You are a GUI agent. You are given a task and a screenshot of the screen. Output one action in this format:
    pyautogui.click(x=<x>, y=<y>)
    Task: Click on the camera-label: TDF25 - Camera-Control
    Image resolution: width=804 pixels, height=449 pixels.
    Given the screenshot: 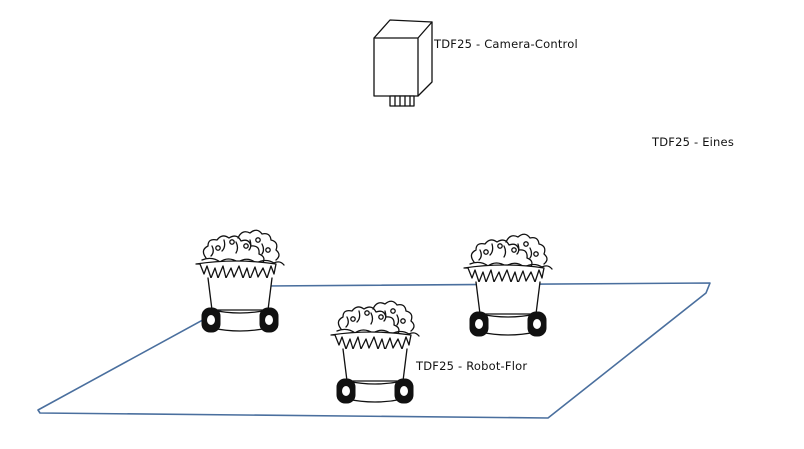 What is the action you would take?
    pyautogui.click(x=505, y=44)
    